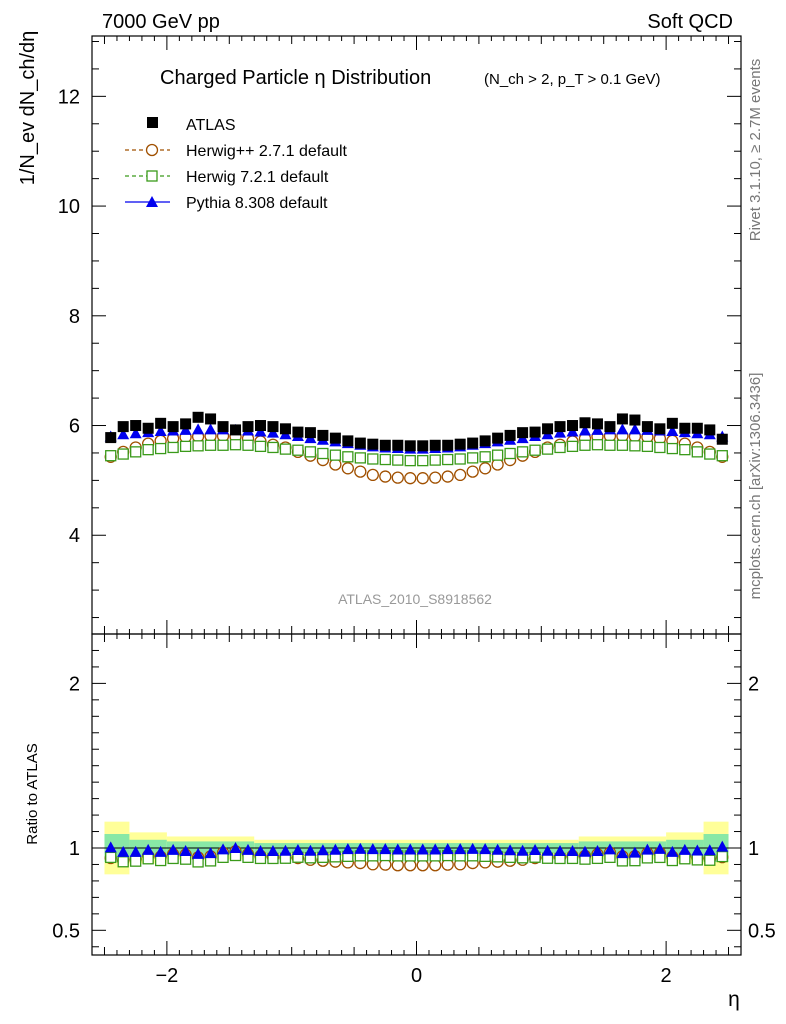 The height and width of the screenshot is (1024, 786). Describe the element at coordinates (74, 317) in the screenshot. I see `y-tick-label: 8` at that location.